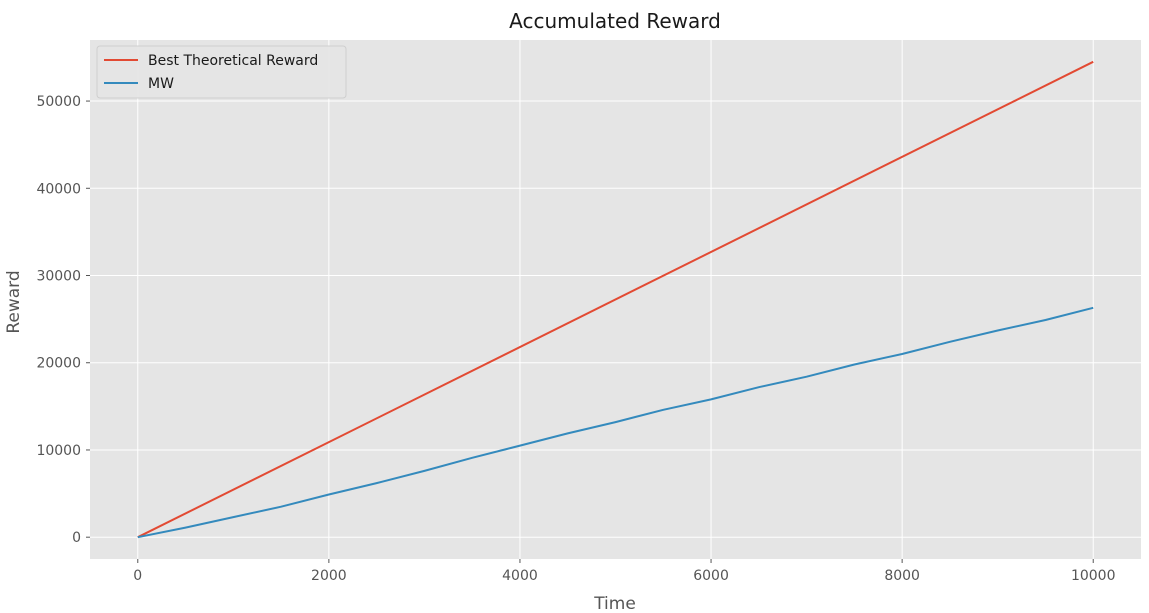 Image resolution: width=1149 pixels, height=613 pixels. I want to click on legend: Best Theoretical Reward MW, so click(221, 72).